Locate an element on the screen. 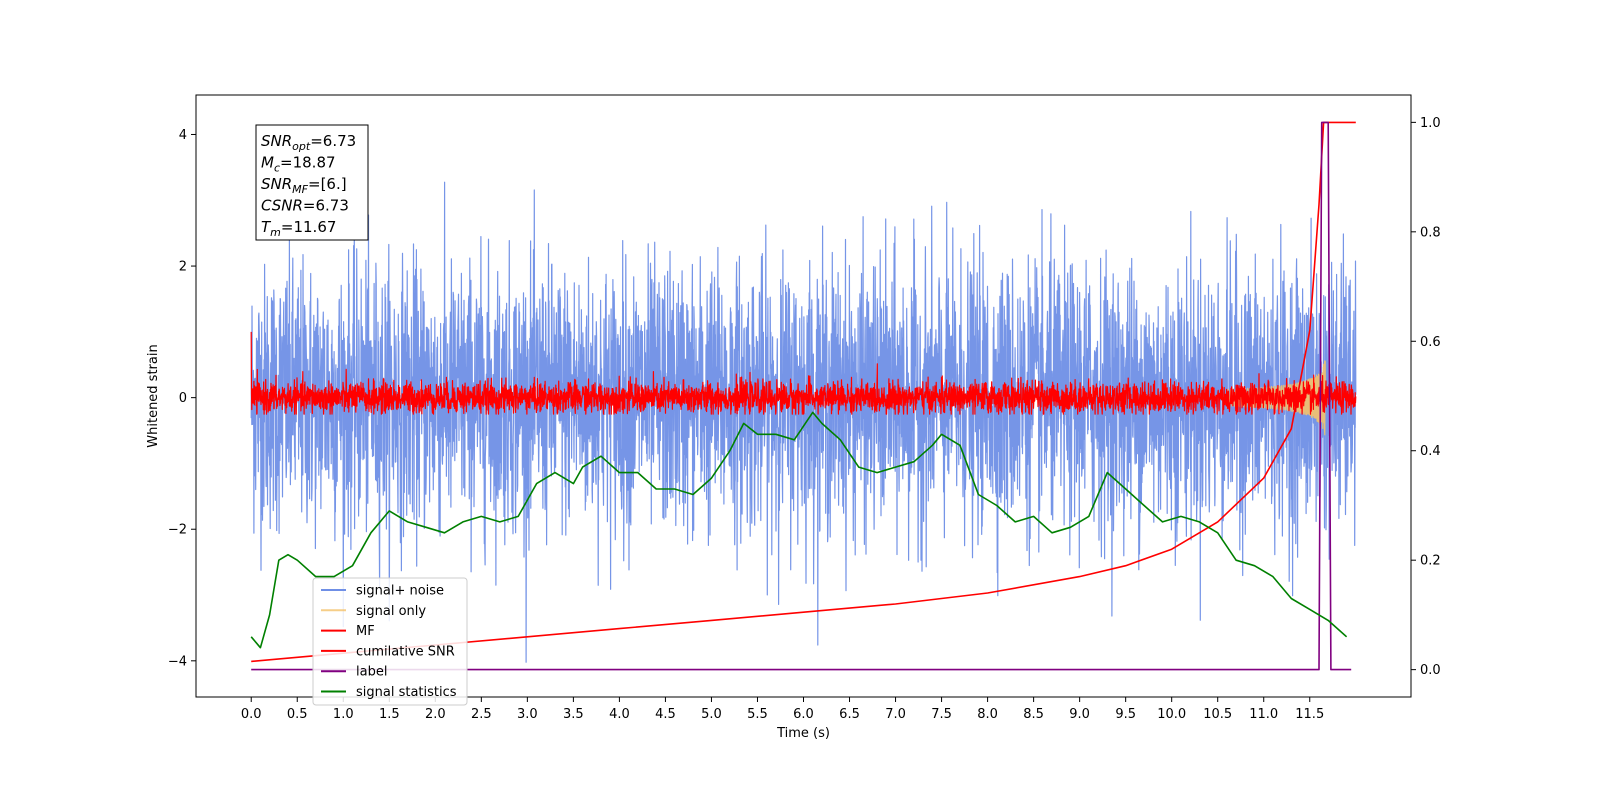 The height and width of the screenshot is (800, 1600). annotation-line: SNRMF=[6.] is located at coordinates (304, 185).